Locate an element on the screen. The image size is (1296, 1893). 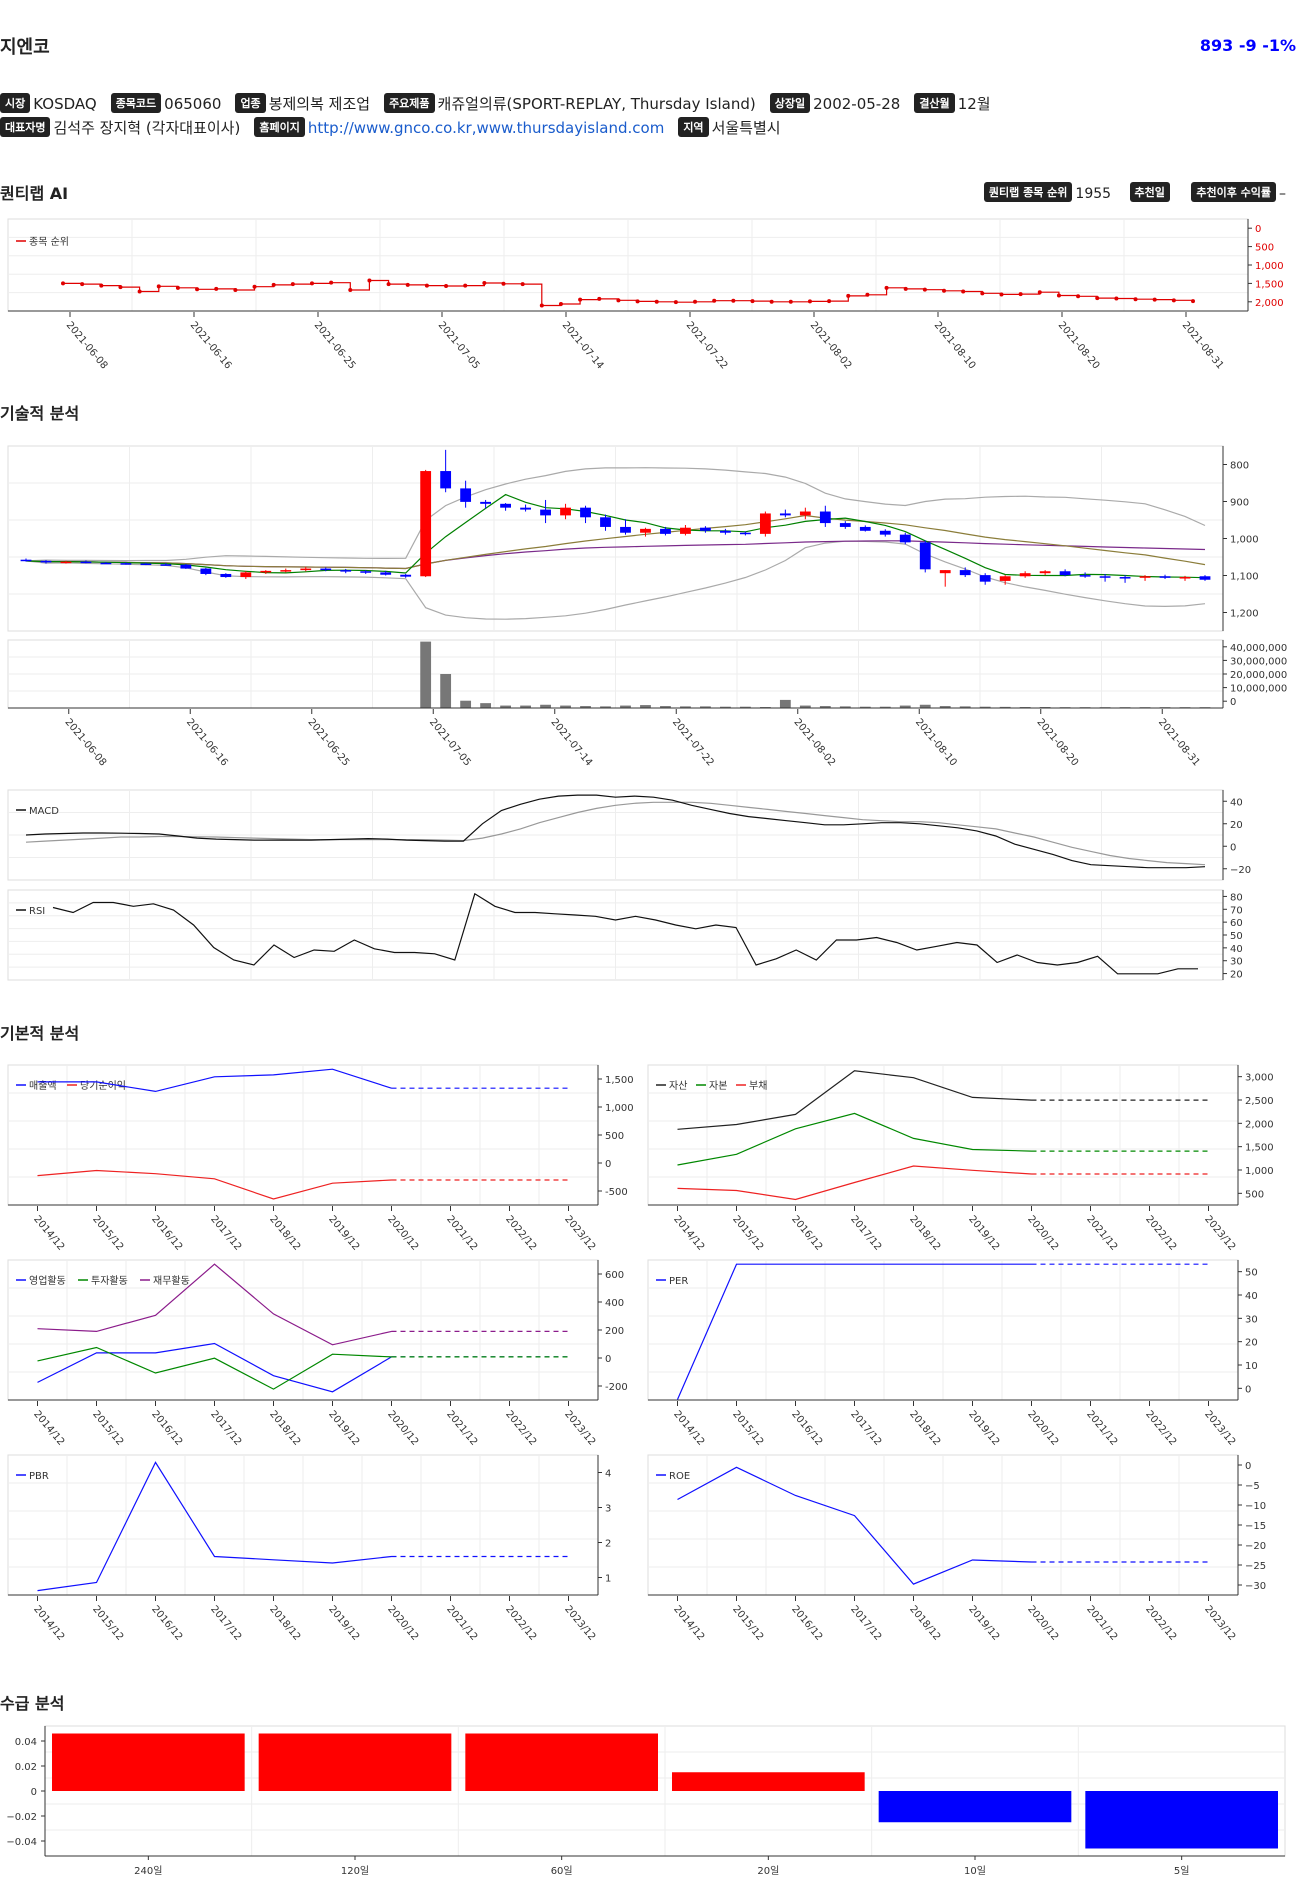
fund3-x-tick-label: 2018/12 is located at coordinates (924, 1428).